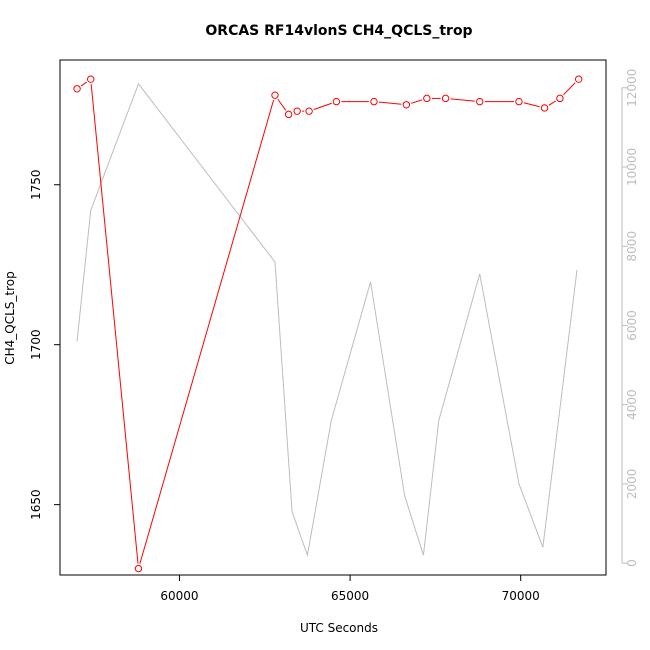 This screenshot has width=650, height=650. Describe the element at coordinates (10, 318) in the screenshot. I see `y-axis-label: CH4_QCLS_trop` at that location.